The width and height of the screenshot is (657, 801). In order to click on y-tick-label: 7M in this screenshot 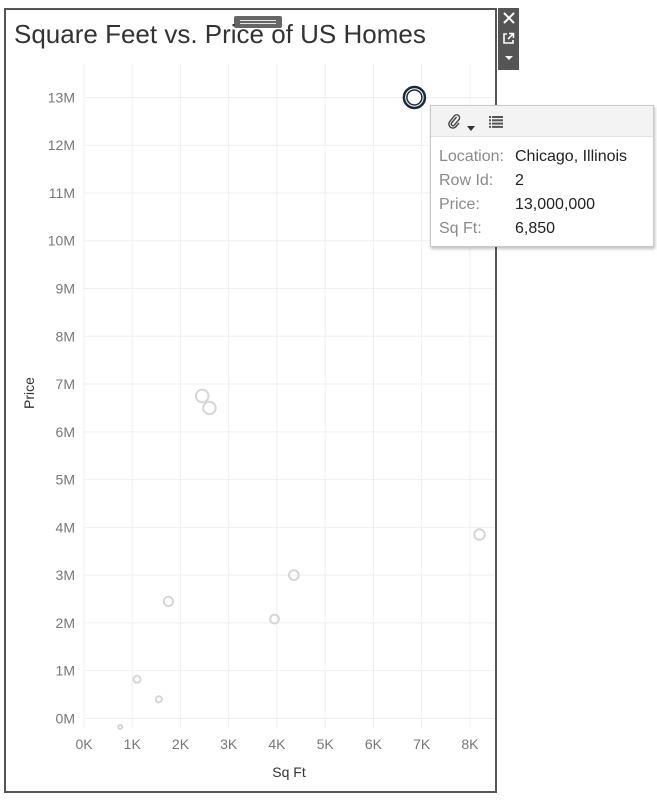, I will do `click(65, 384)`.